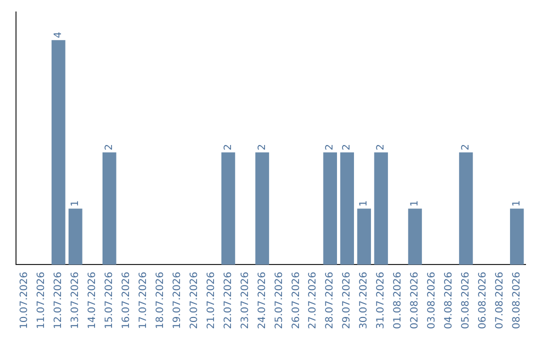 Image resolution: width=540 pixels, height=340 pixels. What do you see at coordinates (92, 301) in the screenshot?
I see `x-tick-label: 14.07.2026` at bounding box center [92, 301].